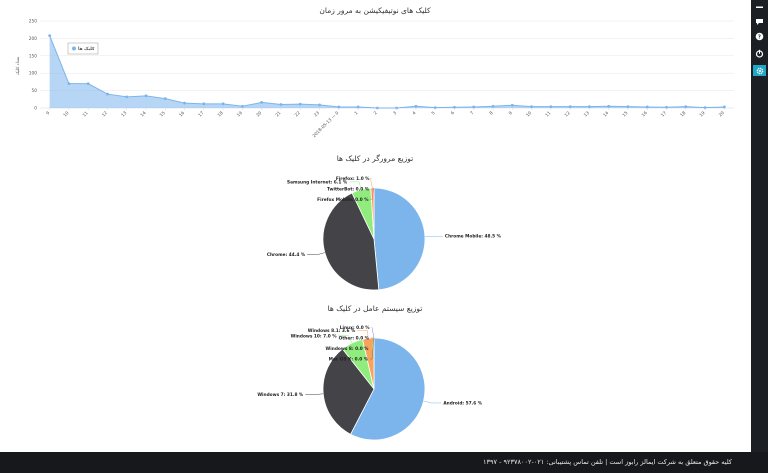 The height and width of the screenshot is (473, 768). What do you see at coordinates (280, 395) in the screenshot?
I see `slice-label: Windows 7: 31.8 %` at bounding box center [280, 395].